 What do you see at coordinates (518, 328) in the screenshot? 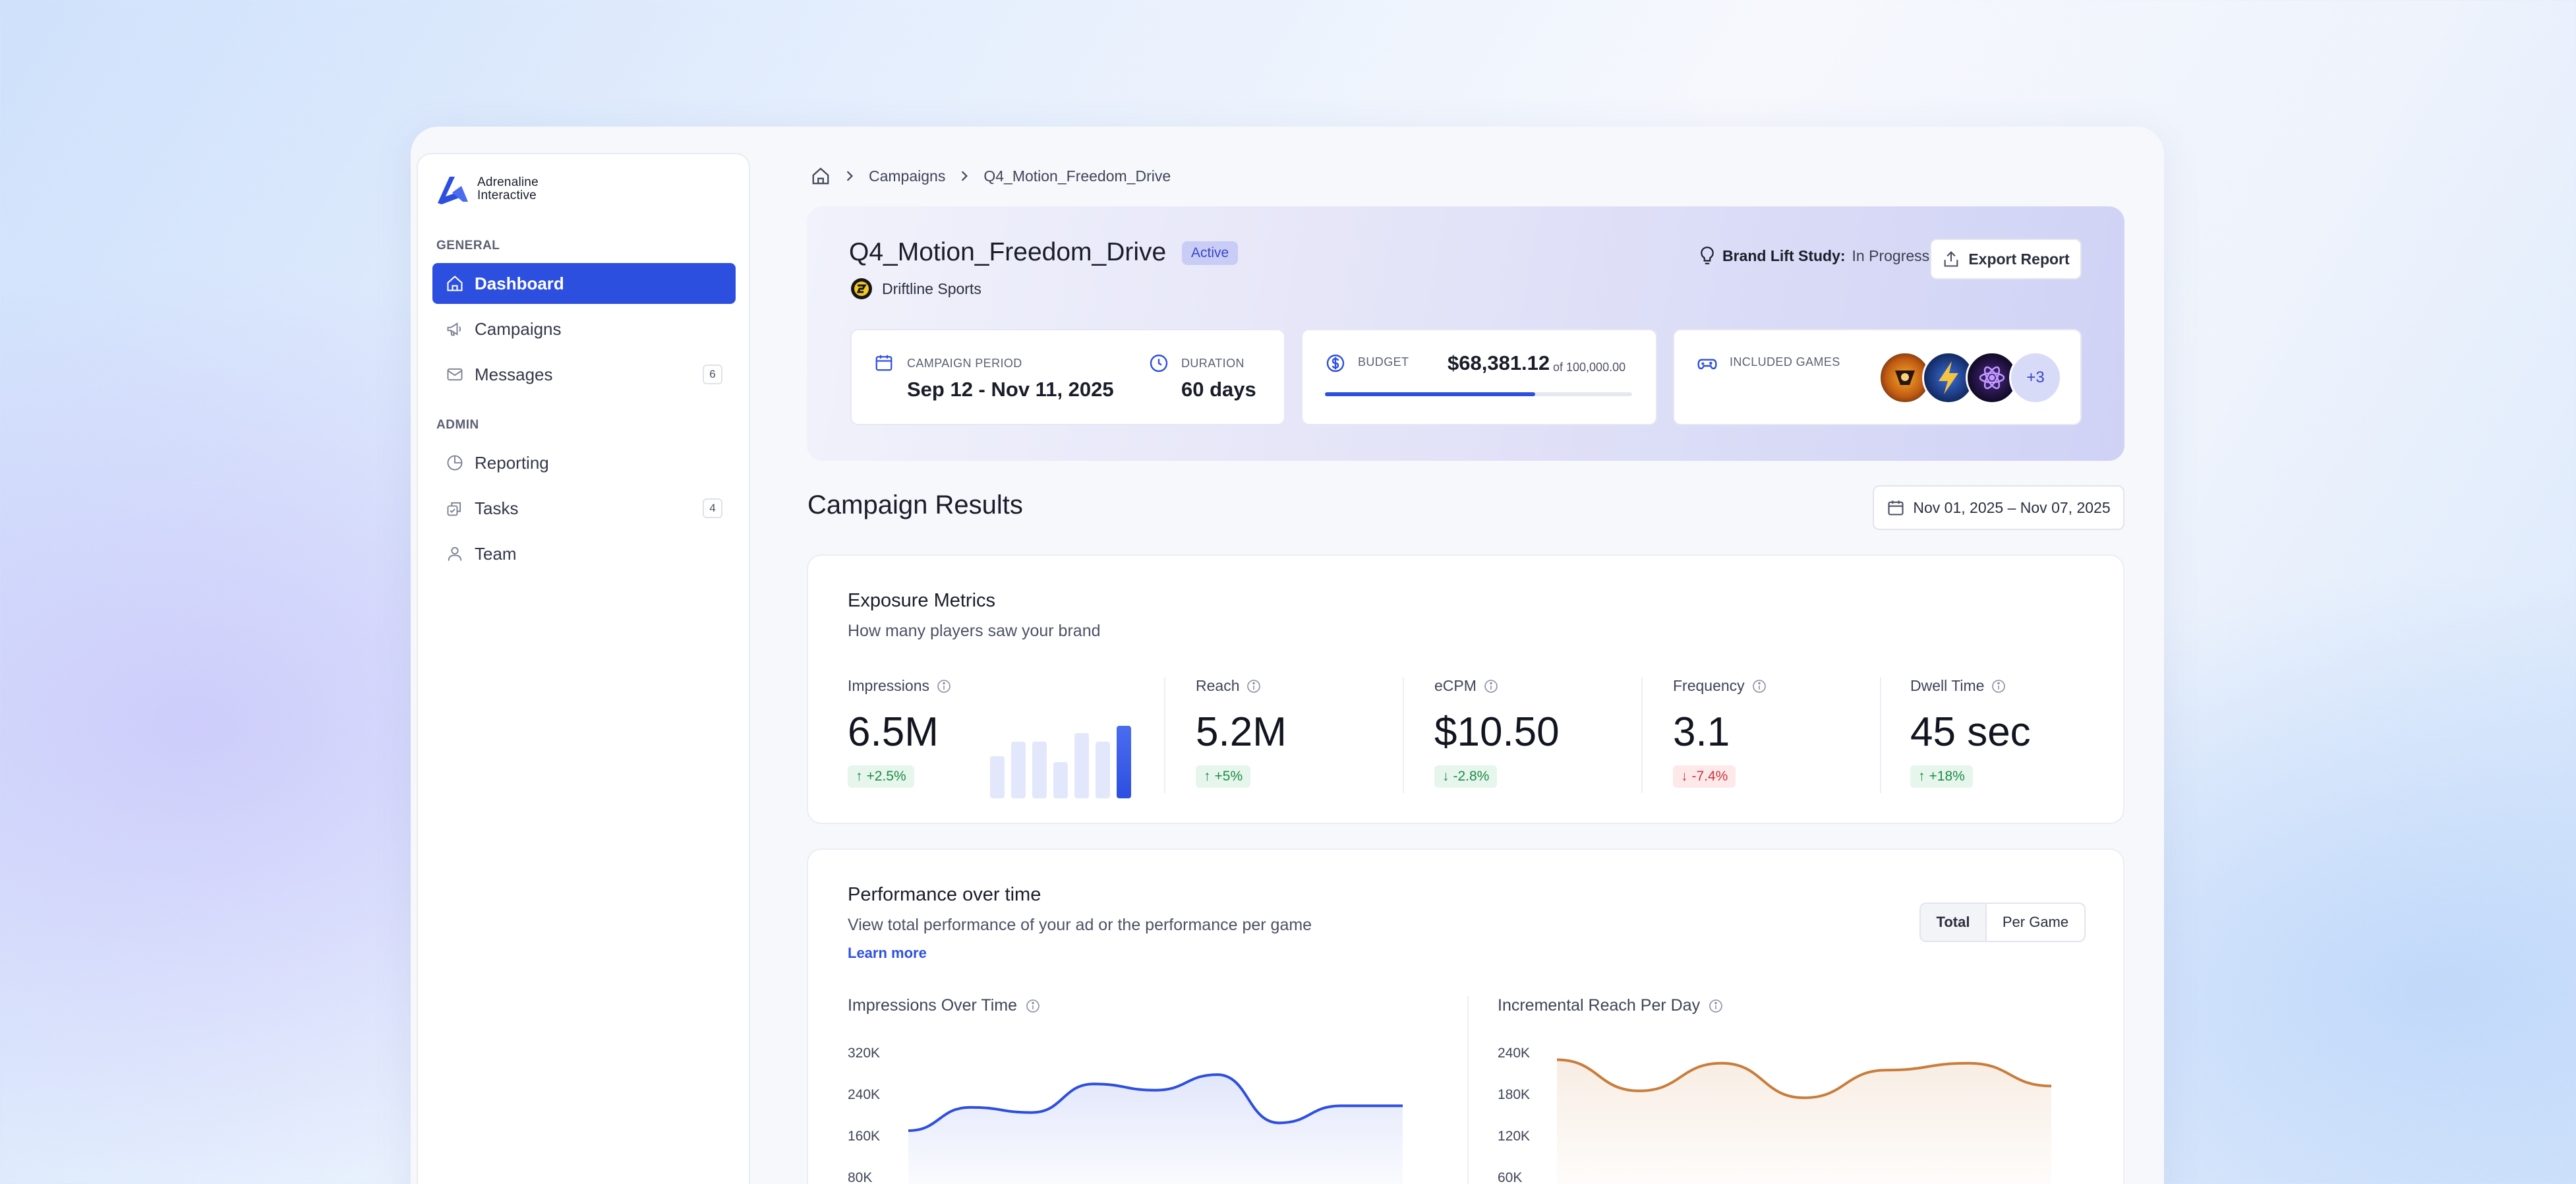
I see `sidebar-item-label: Campaigns` at bounding box center [518, 328].